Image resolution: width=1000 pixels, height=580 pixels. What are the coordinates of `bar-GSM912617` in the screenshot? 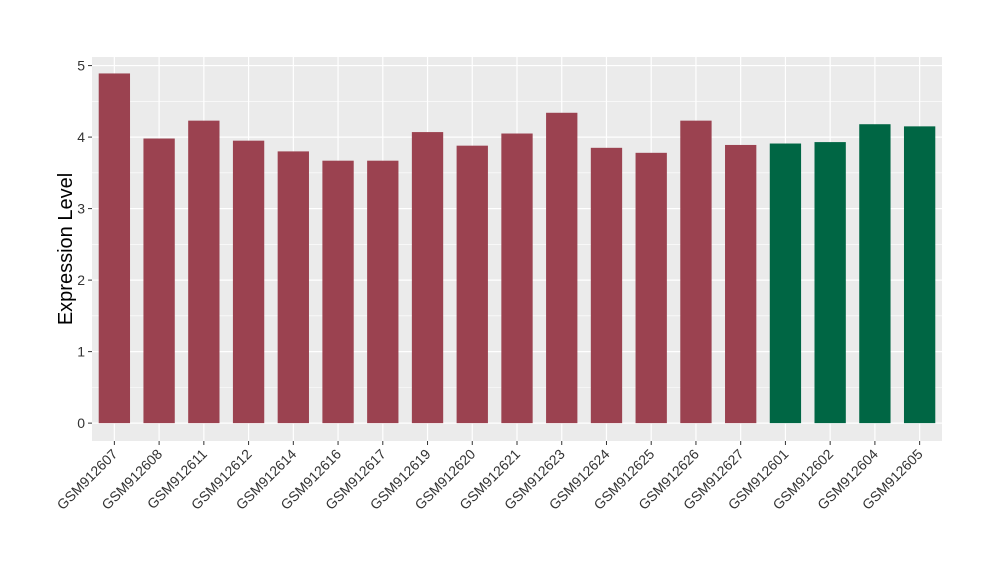 It's located at (383, 292).